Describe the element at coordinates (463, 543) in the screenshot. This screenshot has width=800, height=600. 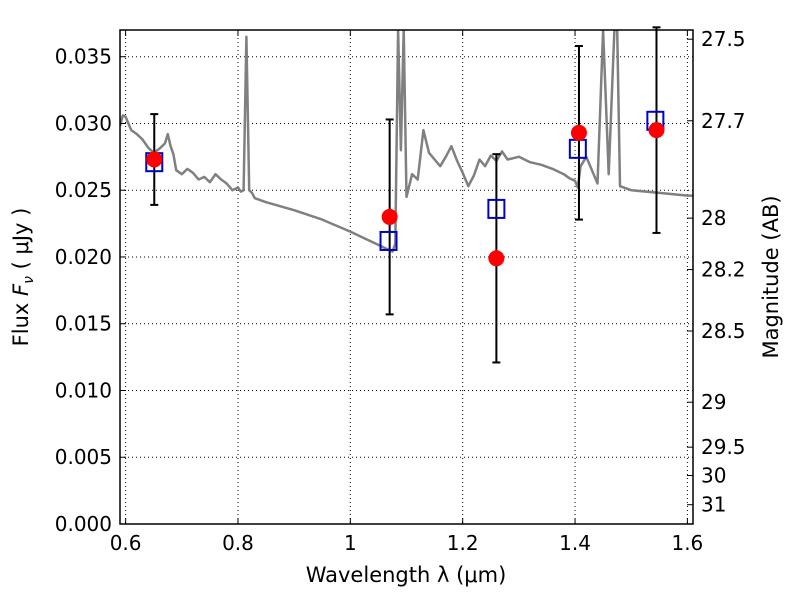
I see `x-tick-label: 1.2` at that location.